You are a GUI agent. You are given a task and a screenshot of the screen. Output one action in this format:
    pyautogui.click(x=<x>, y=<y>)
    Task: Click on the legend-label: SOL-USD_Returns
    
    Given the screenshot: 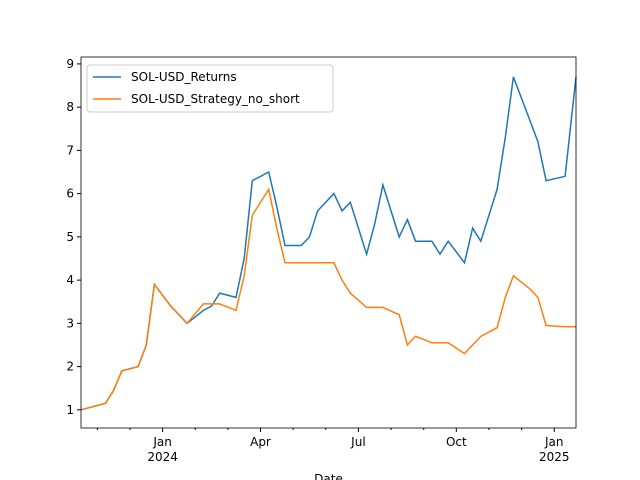 What is the action you would take?
    pyautogui.click(x=184, y=77)
    